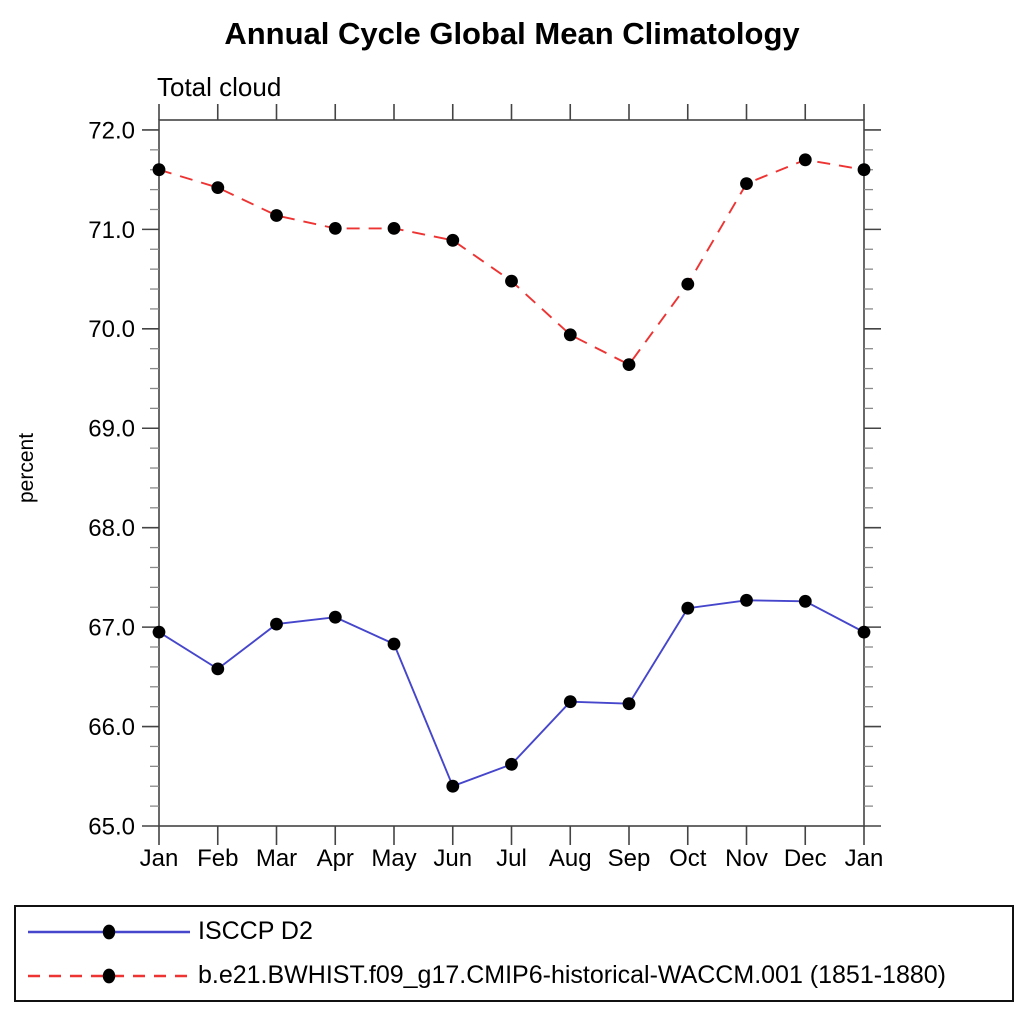  I want to click on x-tick-label: Nov, so click(746, 858).